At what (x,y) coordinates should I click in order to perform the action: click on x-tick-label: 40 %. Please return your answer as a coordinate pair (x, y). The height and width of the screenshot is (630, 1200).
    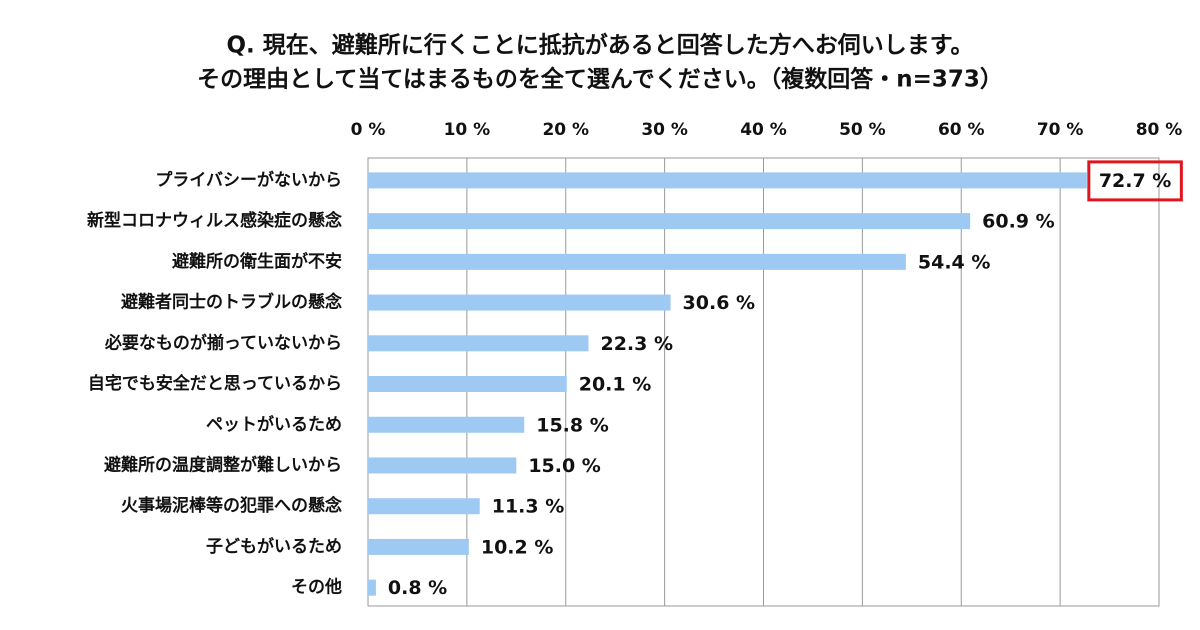
    Looking at the image, I should click on (763, 130).